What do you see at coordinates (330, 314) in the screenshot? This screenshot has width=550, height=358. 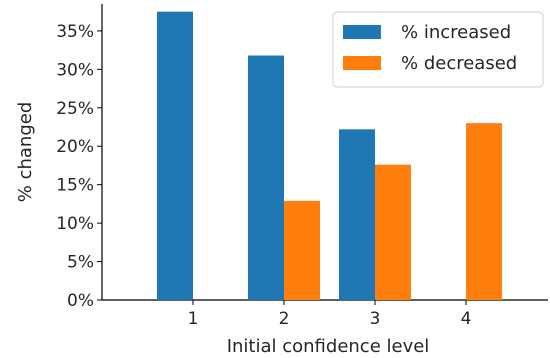 I see `x-axis-ticks: 1 2 3 4` at bounding box center [330, 314].